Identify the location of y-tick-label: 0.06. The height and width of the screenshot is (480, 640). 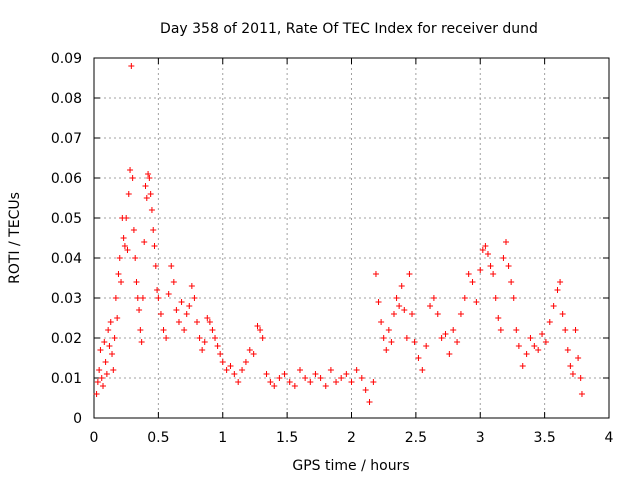
(66, 179).